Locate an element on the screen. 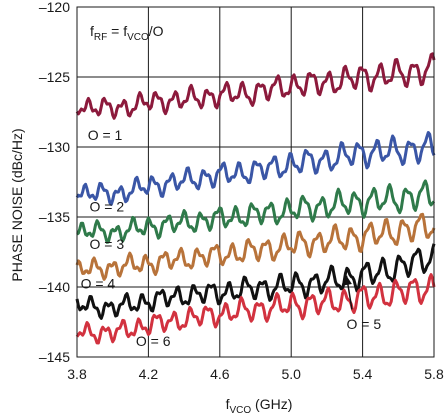  y-tick-label: –145 is located at coordinates (54, 357).